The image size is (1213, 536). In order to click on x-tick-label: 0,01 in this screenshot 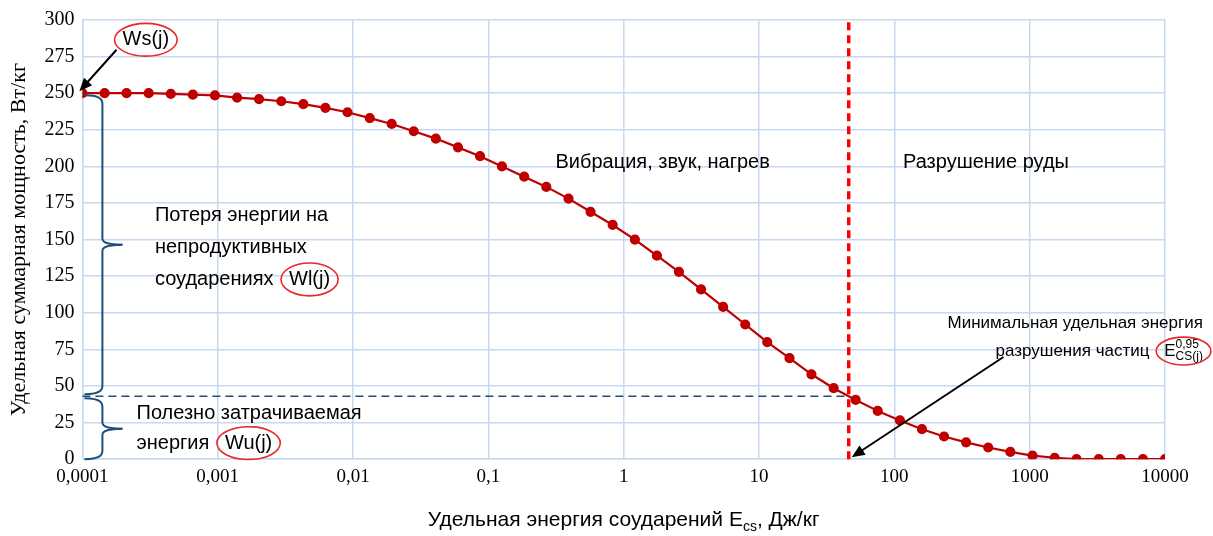, I will do `click(353, 475)`.